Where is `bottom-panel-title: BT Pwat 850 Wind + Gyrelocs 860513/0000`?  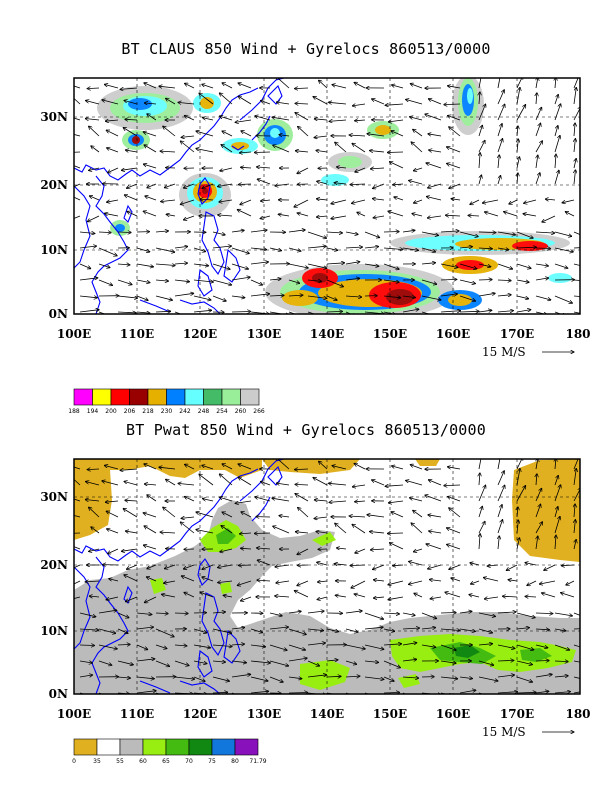
bottom-panel-title: BT Pwat 850 Wind + Gyrelocs 860513/0000 is located at coordinates (306, 430).